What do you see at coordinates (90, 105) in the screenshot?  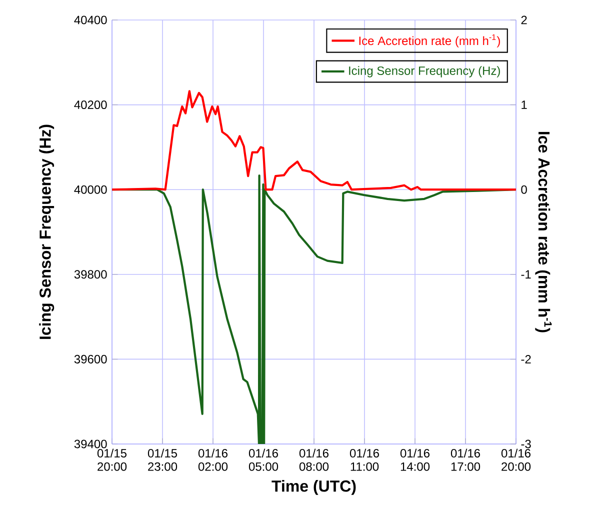 I see `y-tick-label: 40200` at bounding box center [90, 105].